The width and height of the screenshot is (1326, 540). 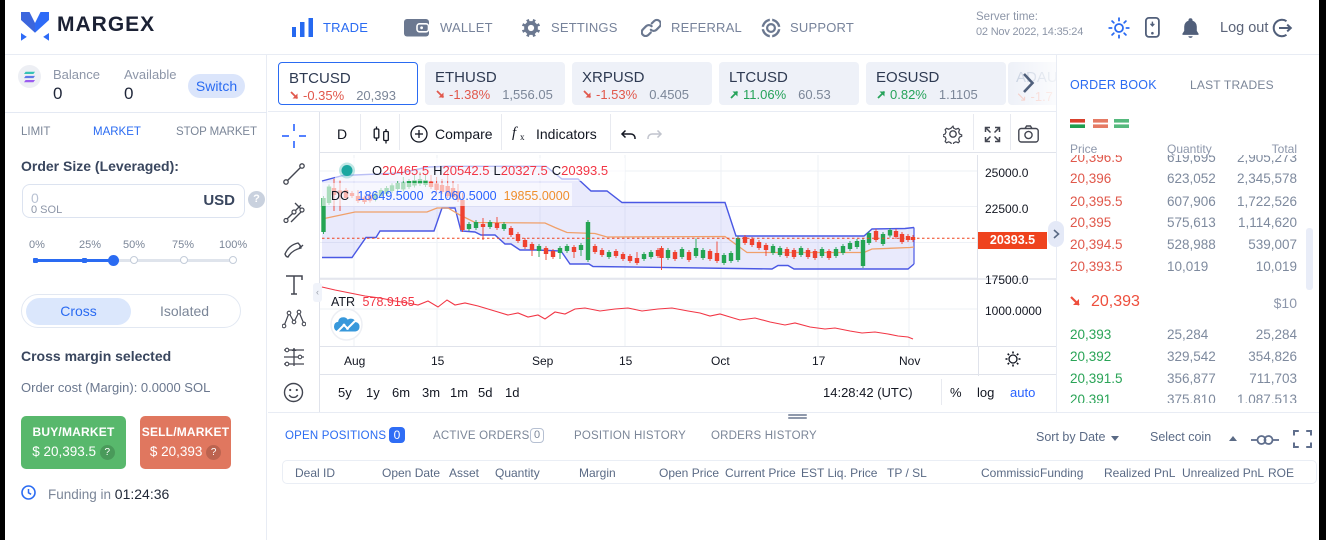 I want to click on svg-text: ATR 578.9165, so click(x=373, y=302).